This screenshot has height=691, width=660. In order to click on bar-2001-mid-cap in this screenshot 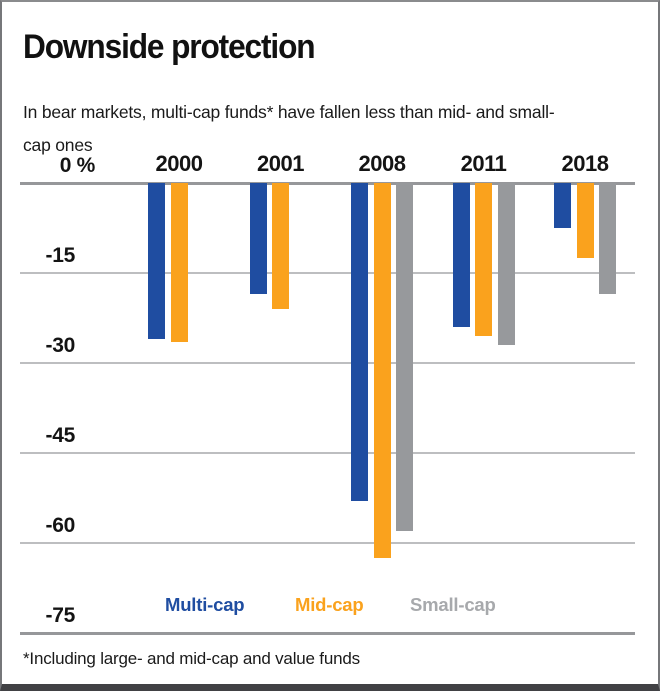, I will do `click(280, 246)`.